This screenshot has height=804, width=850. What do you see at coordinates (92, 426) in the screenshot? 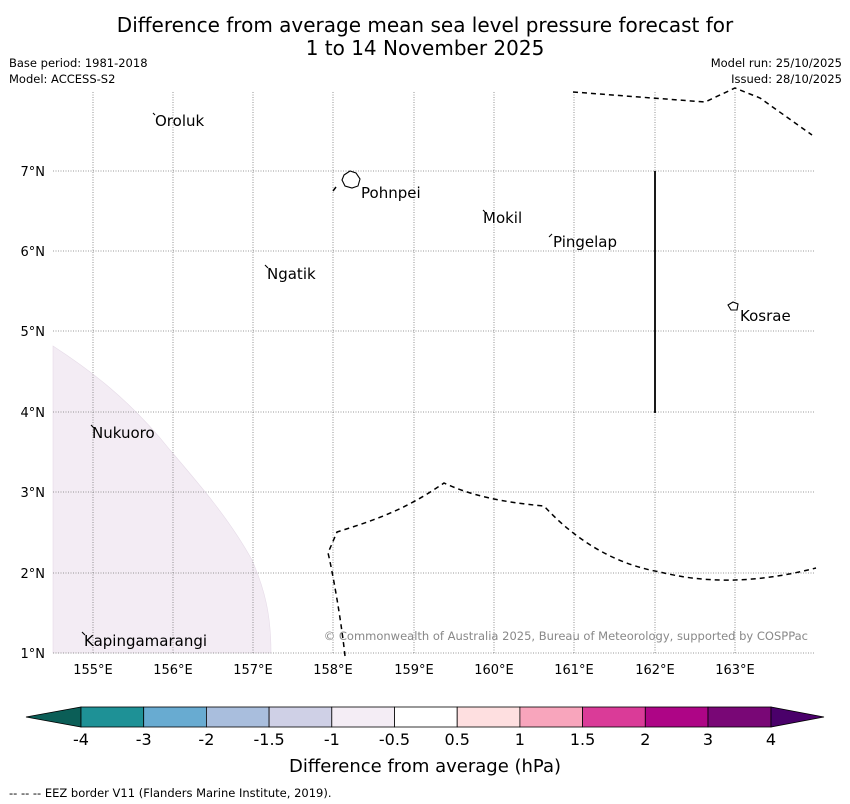
I see `nukuoro-atoll-mark` at bounding box center [92, 426].